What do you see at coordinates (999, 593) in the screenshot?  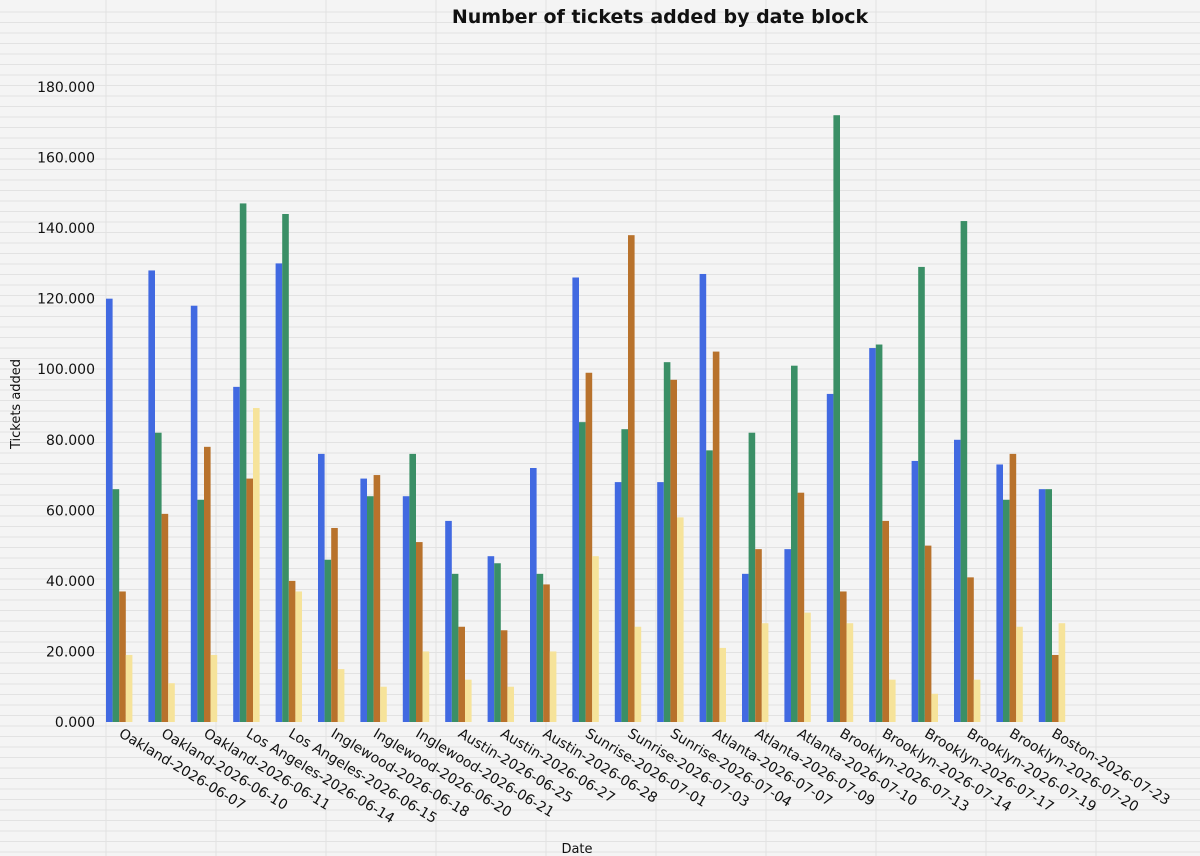 I see `bar-brooklyn-2026-07-20-s1` at bounding box center [999, 593].